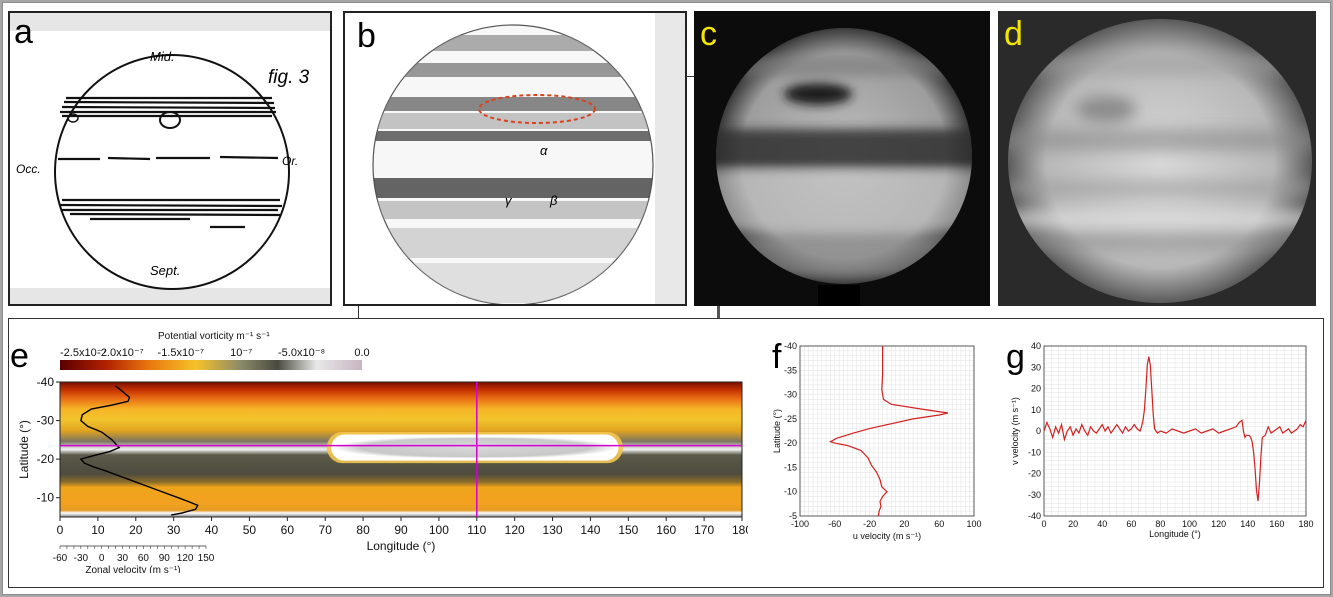 The height and width of the screenshot is (597, 1333). I want to click on colorbar-tick-label: -2.0x10⁻⁷, so click(120, 353).